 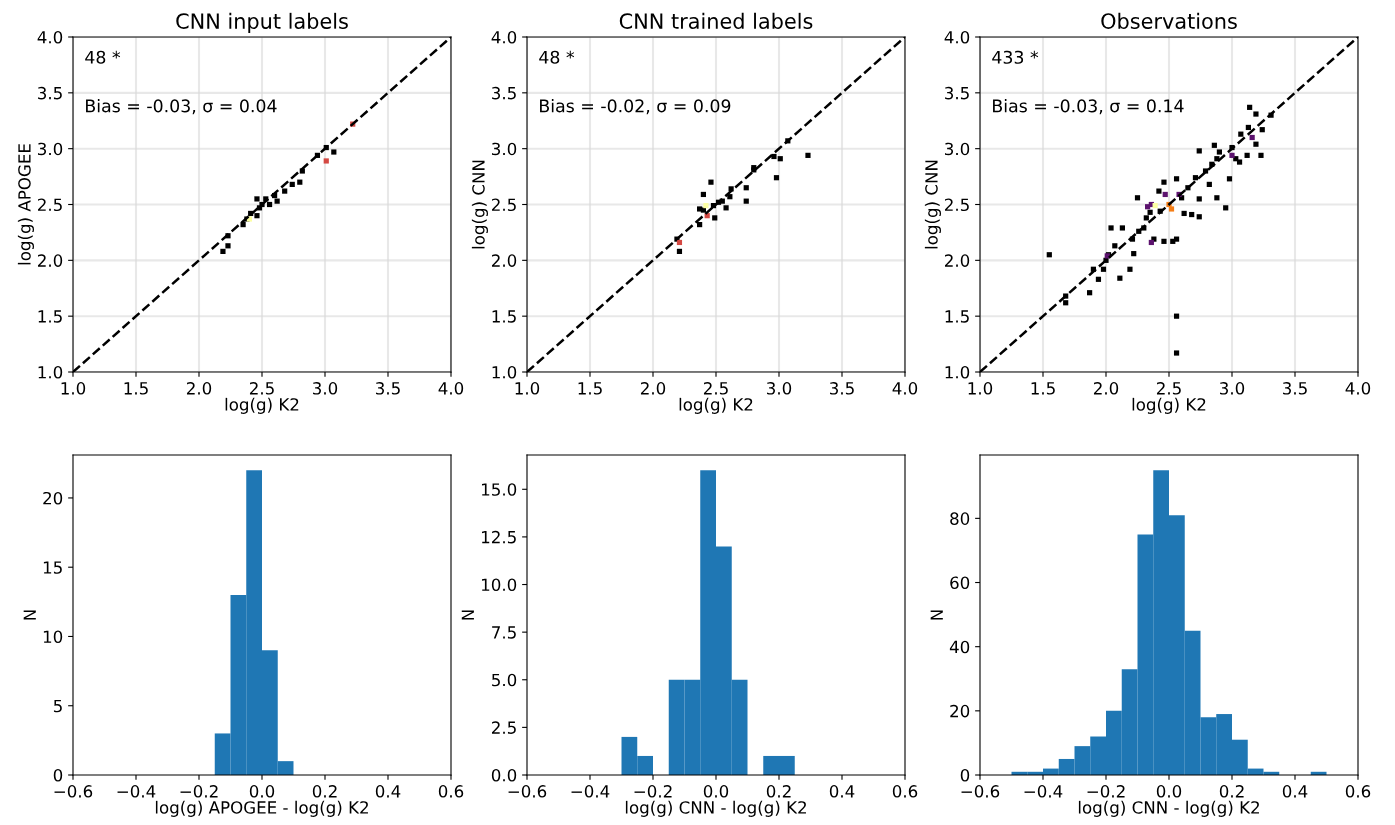 I want to click on y-tick-label: 12.5, so click(x=499, y=537).